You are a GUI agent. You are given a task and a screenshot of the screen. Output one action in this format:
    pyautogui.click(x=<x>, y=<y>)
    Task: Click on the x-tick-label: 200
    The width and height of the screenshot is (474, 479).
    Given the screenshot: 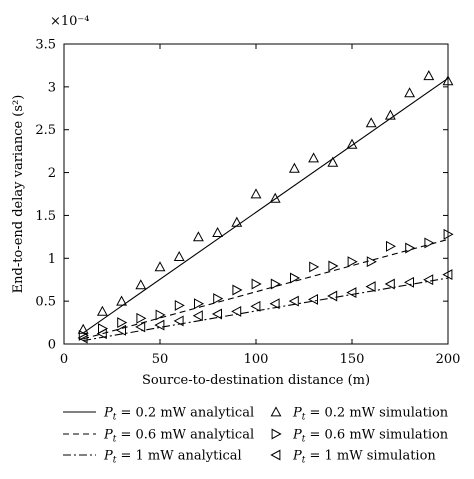 What is the action you would take?
    pyautogui.click(x=448, y=359)
    